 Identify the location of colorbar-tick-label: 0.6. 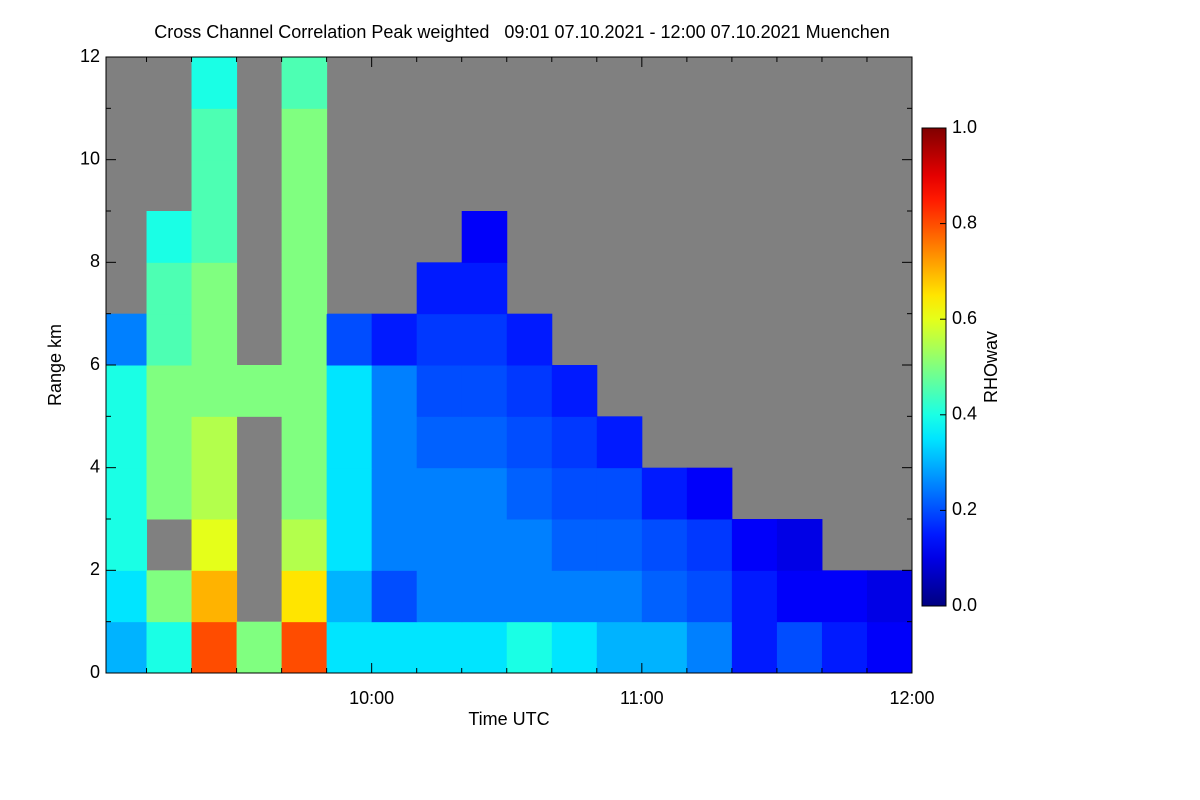
(964, 318).